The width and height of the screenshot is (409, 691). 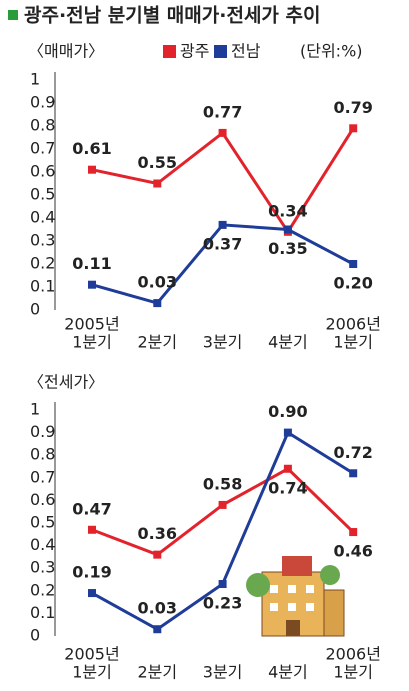 What do you see at coordinates (352, 551) in the screenshot?
I see `value-label: 0.46` at bounding box center [352, 551].